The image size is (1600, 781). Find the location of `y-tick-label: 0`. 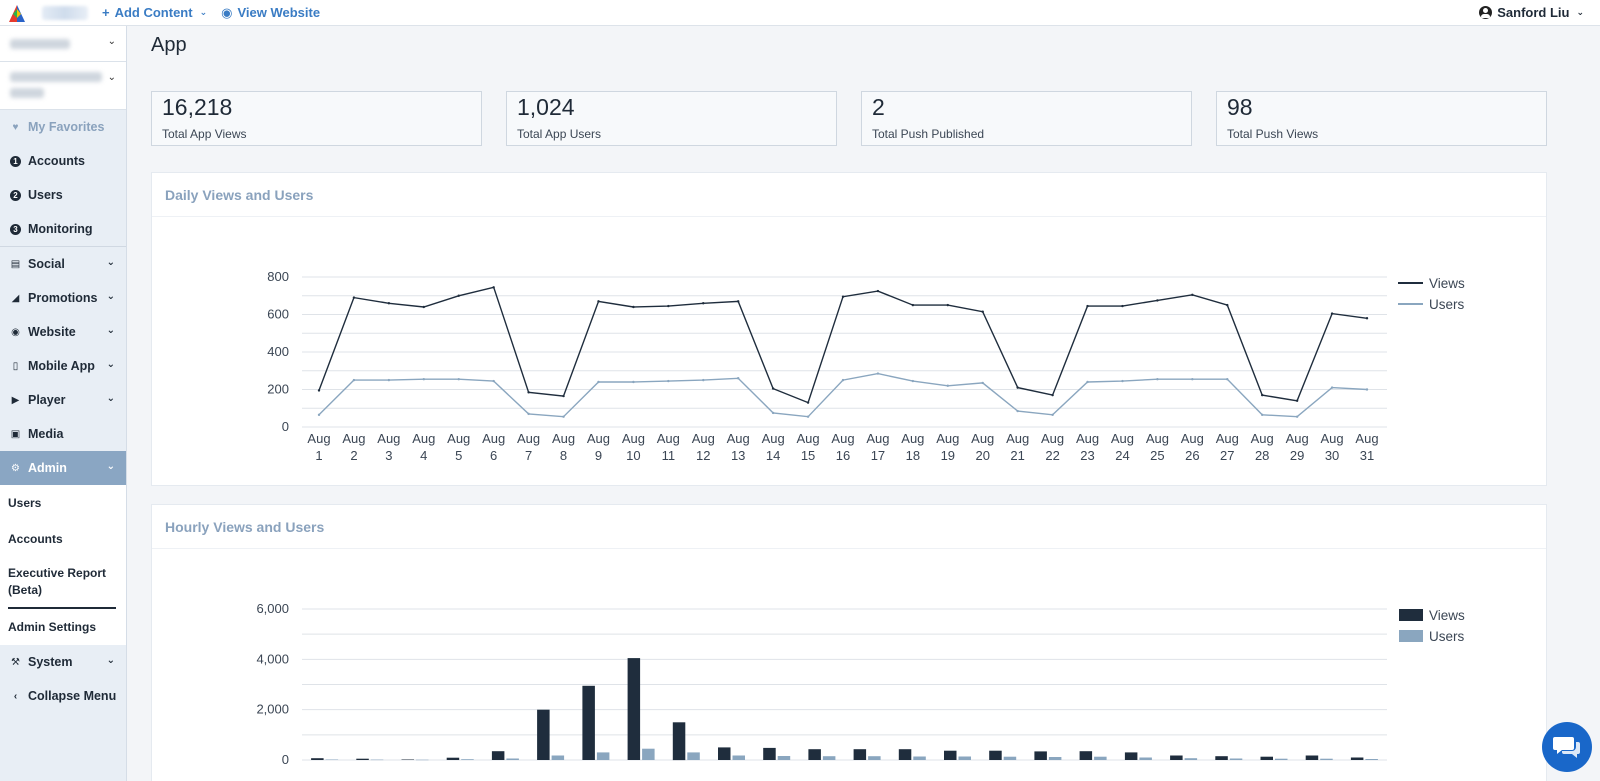

y-tick-label: 0 is located at coordinates (285, 426).